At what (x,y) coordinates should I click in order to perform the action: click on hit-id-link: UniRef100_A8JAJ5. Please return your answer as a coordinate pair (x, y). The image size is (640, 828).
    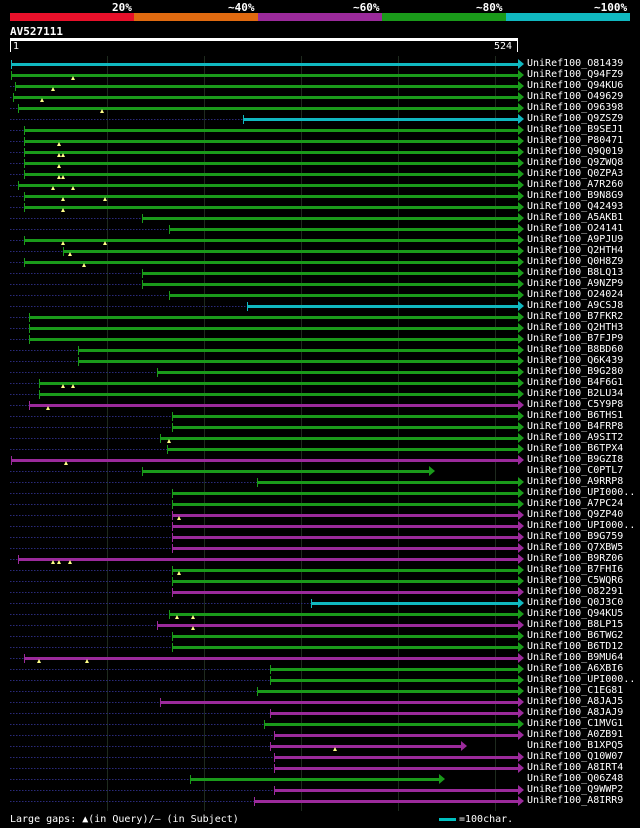
    Looking at the image, I should click on (575, 701).